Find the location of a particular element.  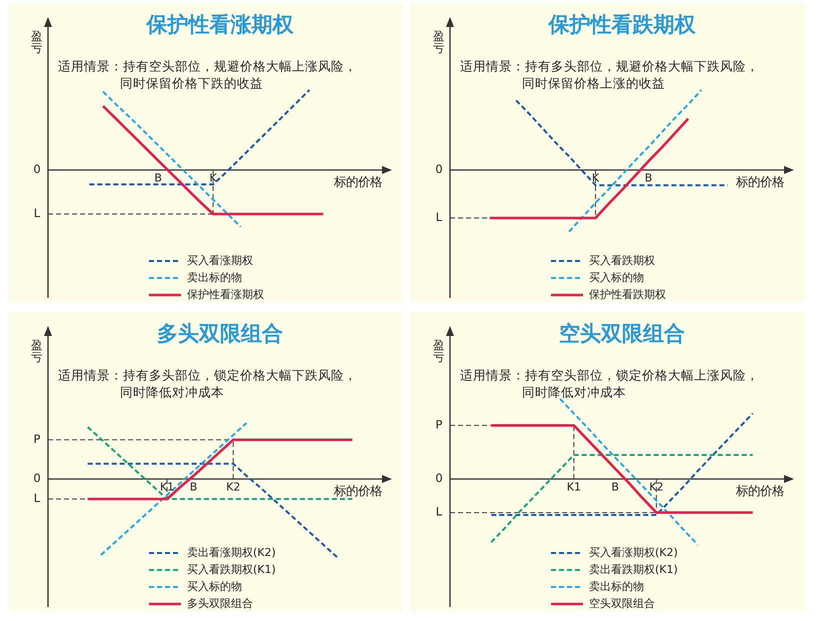

legend-label: 多头双限组合 is located at coordinates (220, 603).